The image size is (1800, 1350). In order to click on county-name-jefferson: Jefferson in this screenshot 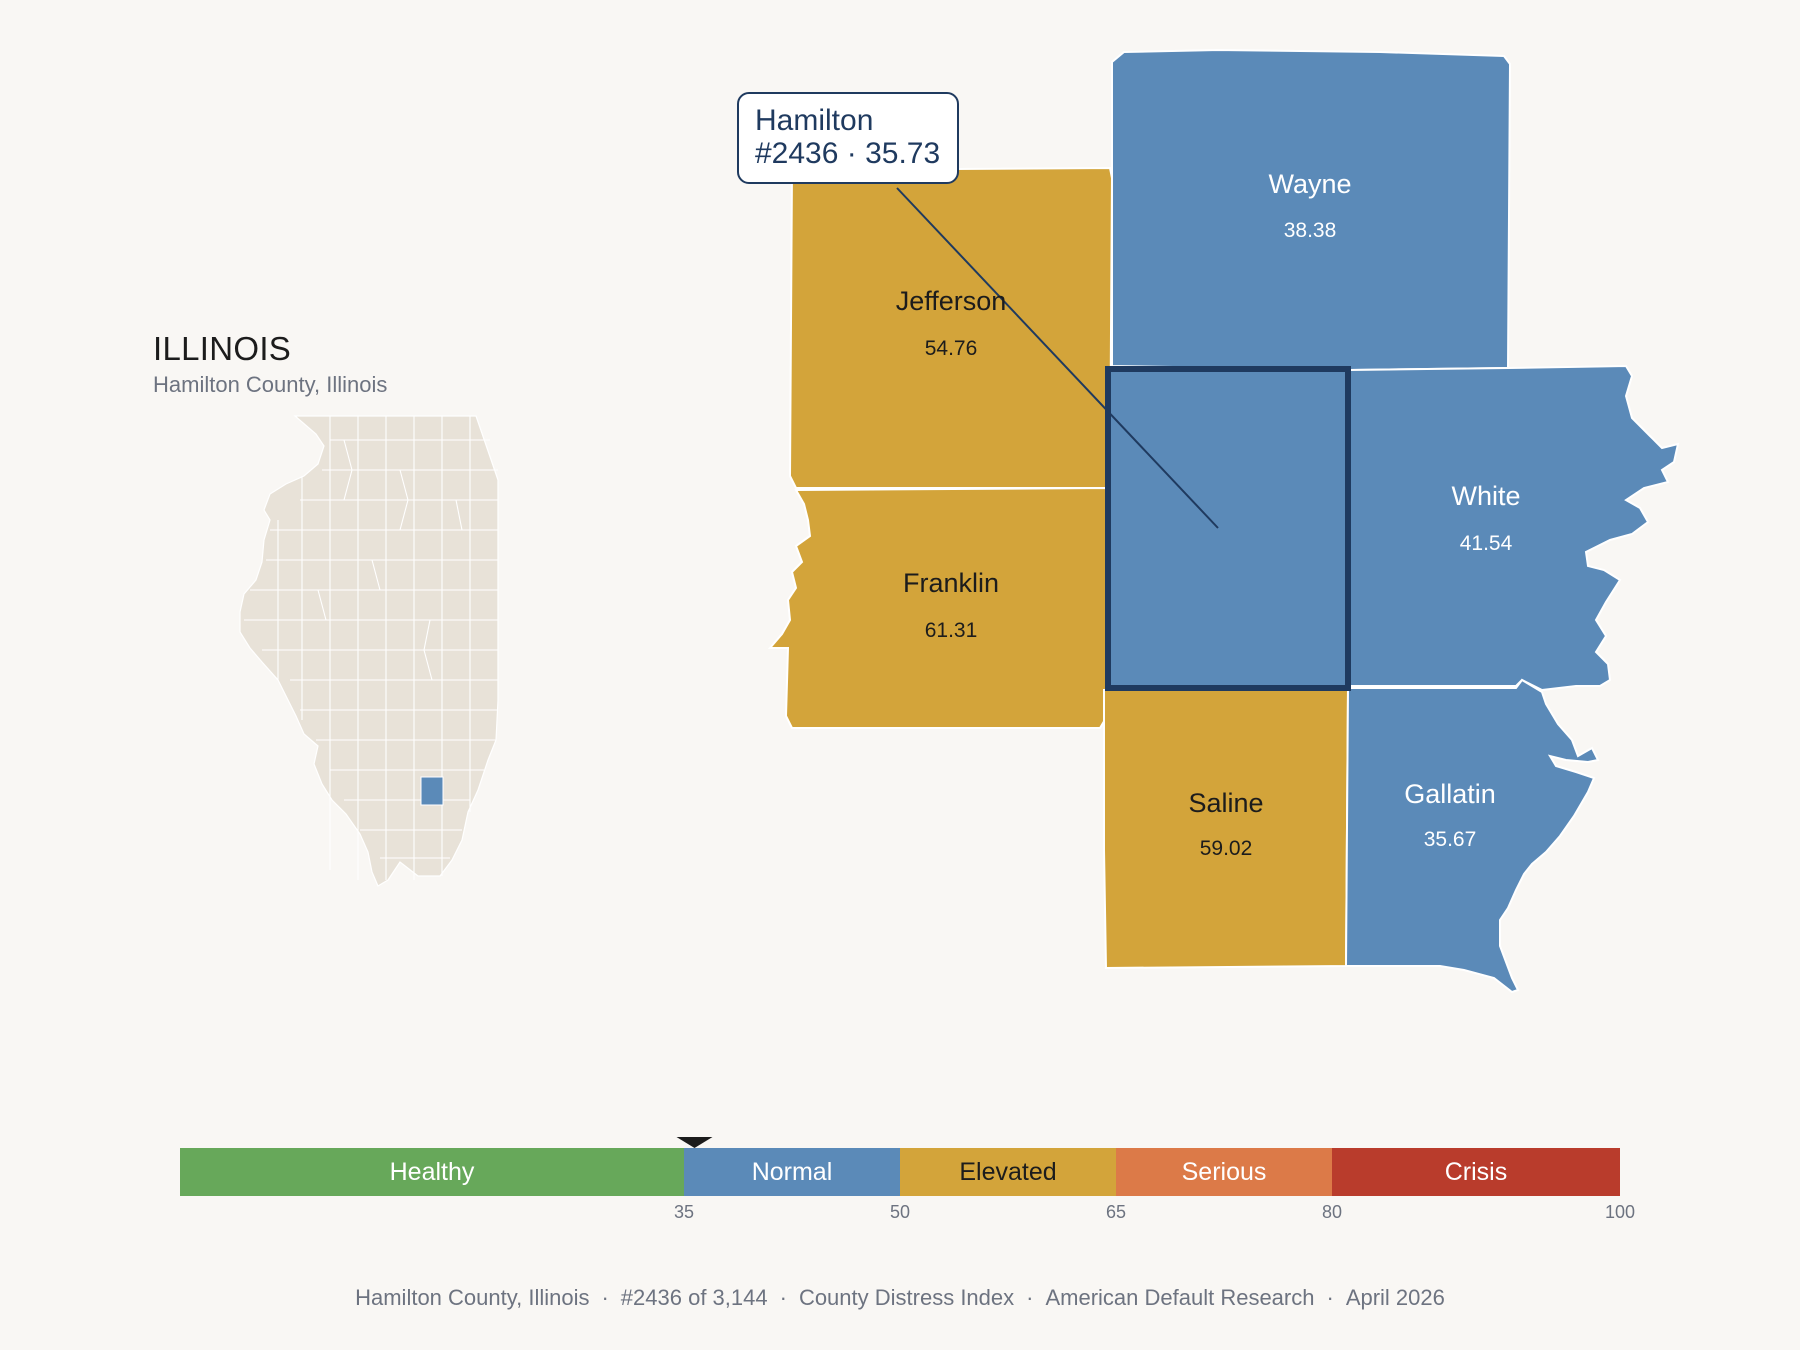, I will do `click(951, 301)`.